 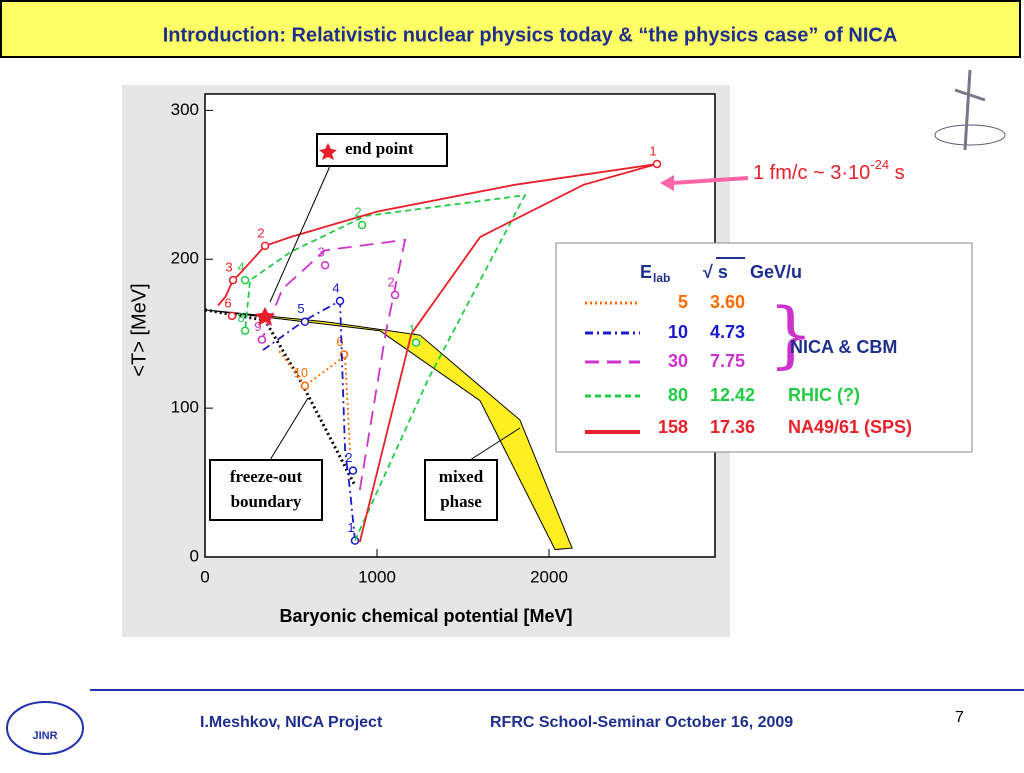 I want to click on annotation: end point, so click(x=379, y=148).